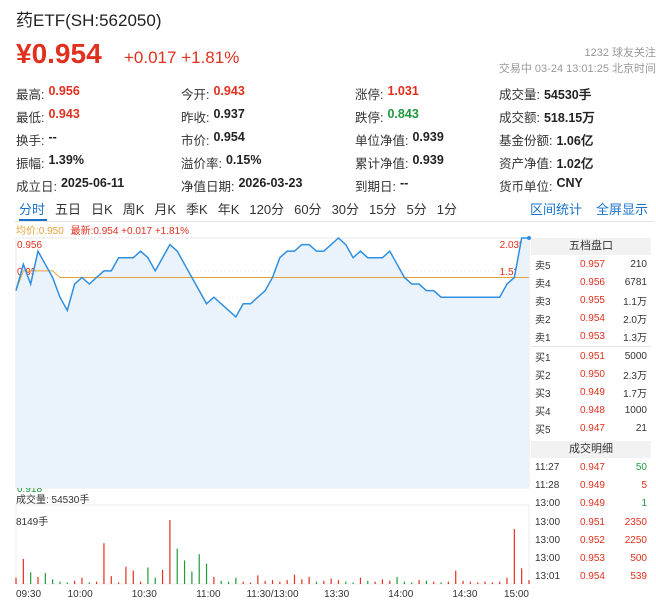  I want to click on order-volume: 210, so click(638, 264).